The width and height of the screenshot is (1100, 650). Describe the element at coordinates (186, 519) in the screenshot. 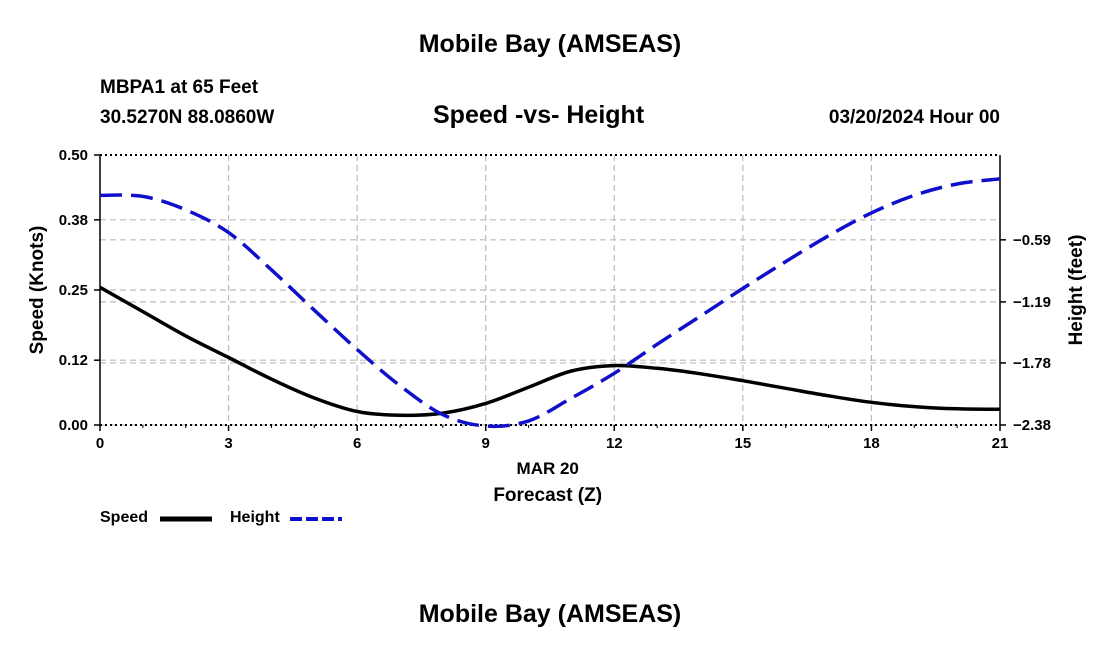

I see `legend-speed-swatch` at that location.